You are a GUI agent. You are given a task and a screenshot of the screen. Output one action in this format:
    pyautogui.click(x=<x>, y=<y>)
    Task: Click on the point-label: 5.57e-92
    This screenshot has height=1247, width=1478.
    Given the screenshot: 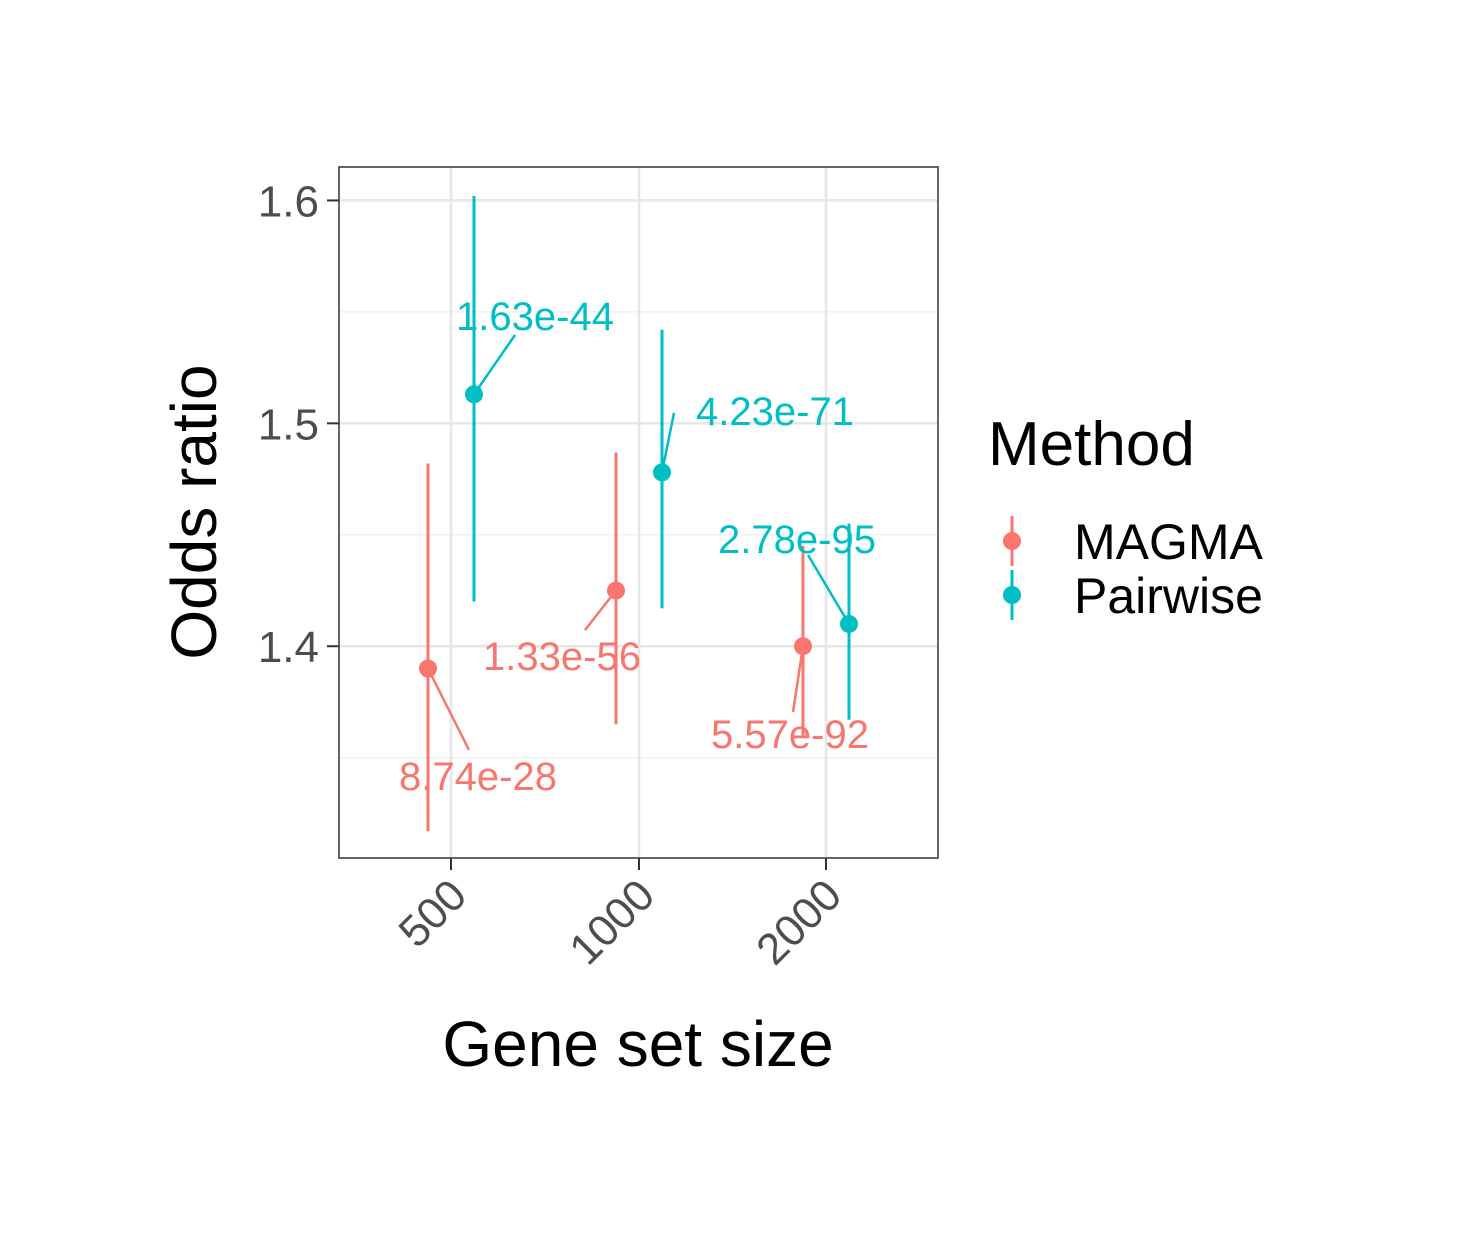 What is the action you would take?
    pyautogui.click(x=790, y=735)
    